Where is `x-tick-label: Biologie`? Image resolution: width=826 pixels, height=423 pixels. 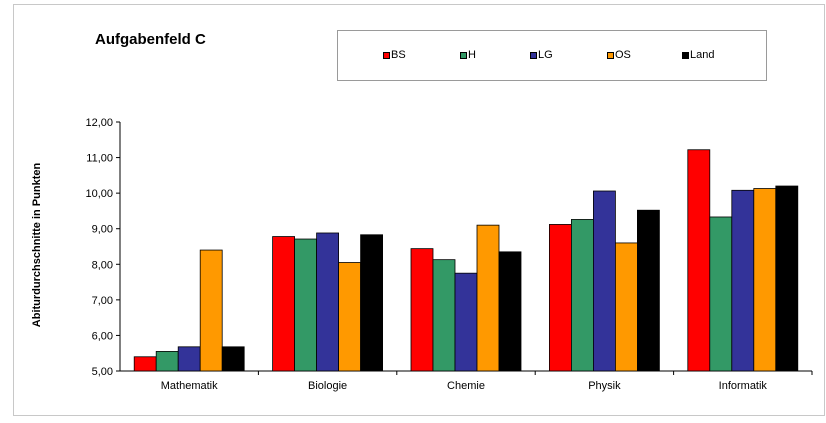
x-tick-label: Biologie is located at coordinates (327, 386).